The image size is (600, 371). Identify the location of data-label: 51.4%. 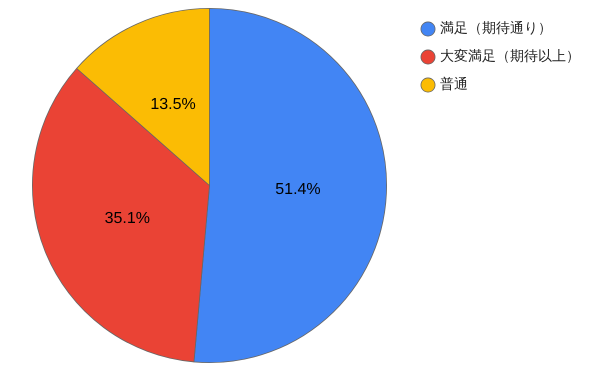
(298, 189).